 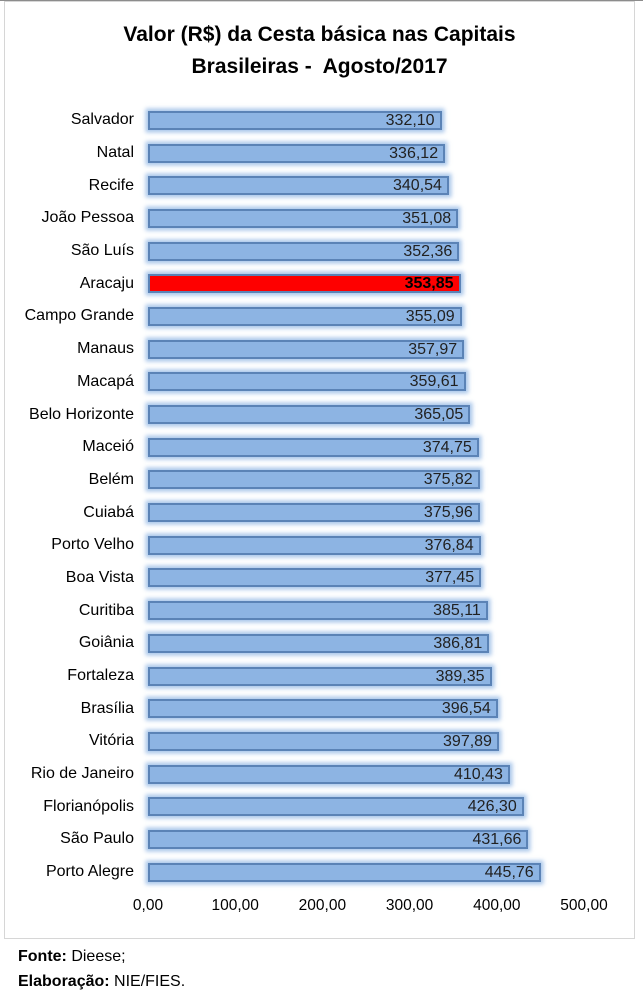 I want to click on bar-row: São Paulo 431,66, so click(x=320, y=839).